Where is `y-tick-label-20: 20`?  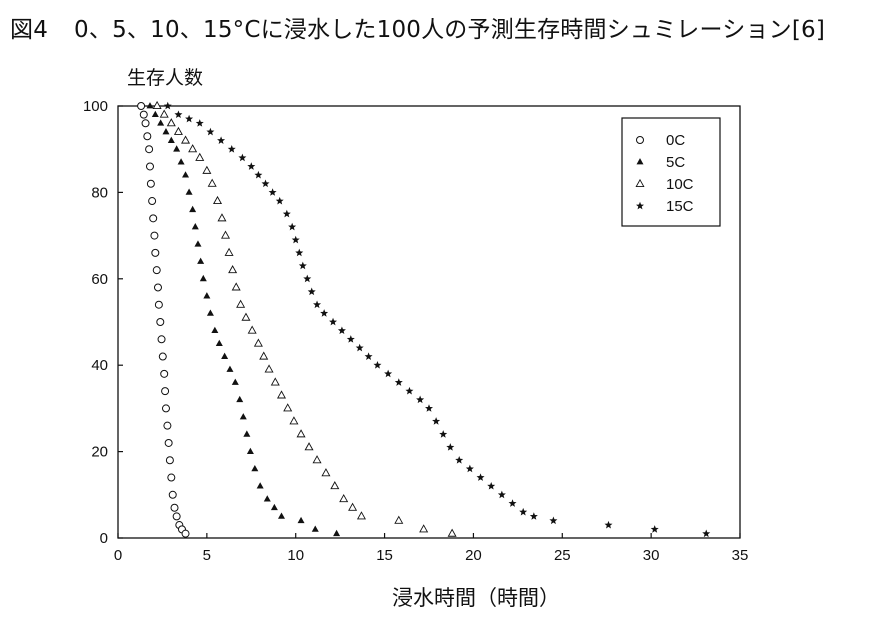 y-tick-label-20: 20 is located at coordinates (99, 452).